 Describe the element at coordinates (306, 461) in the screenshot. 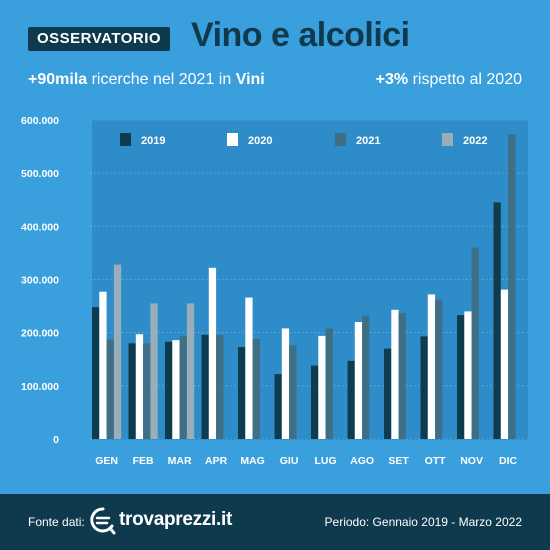

I see `x-axis-ticks: GEN FEB MAR APR MAG GIU LUG AGO SET OTT NOV DIC` at that location.